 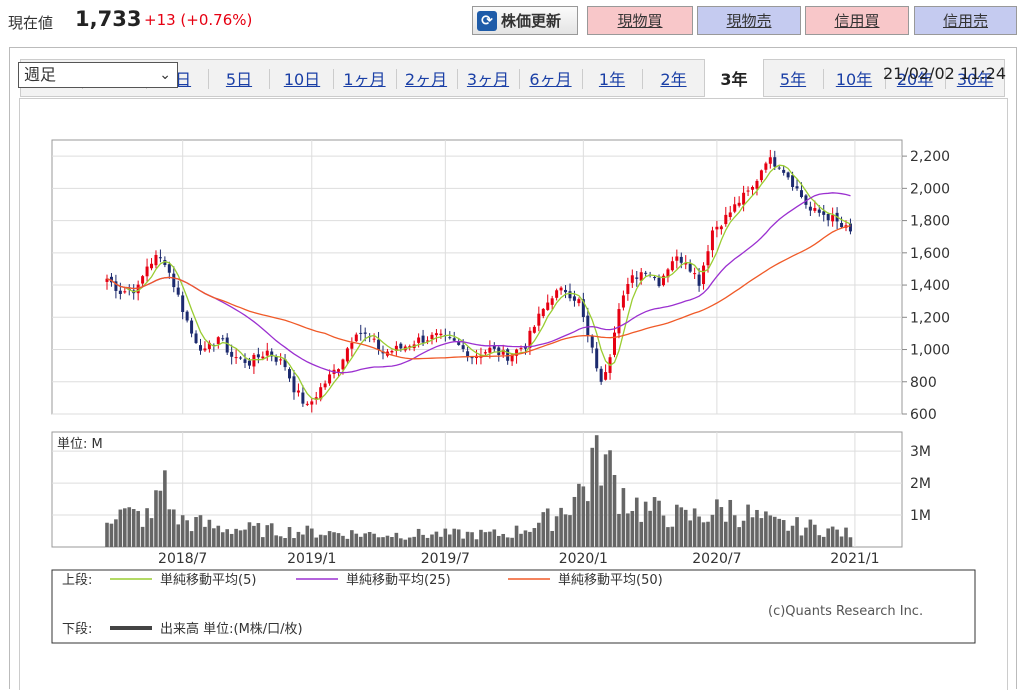 What do you see at coordinates (239, 79) in the screenshot?
I see `tab-3: 5日` at bounding box center [239, 79].